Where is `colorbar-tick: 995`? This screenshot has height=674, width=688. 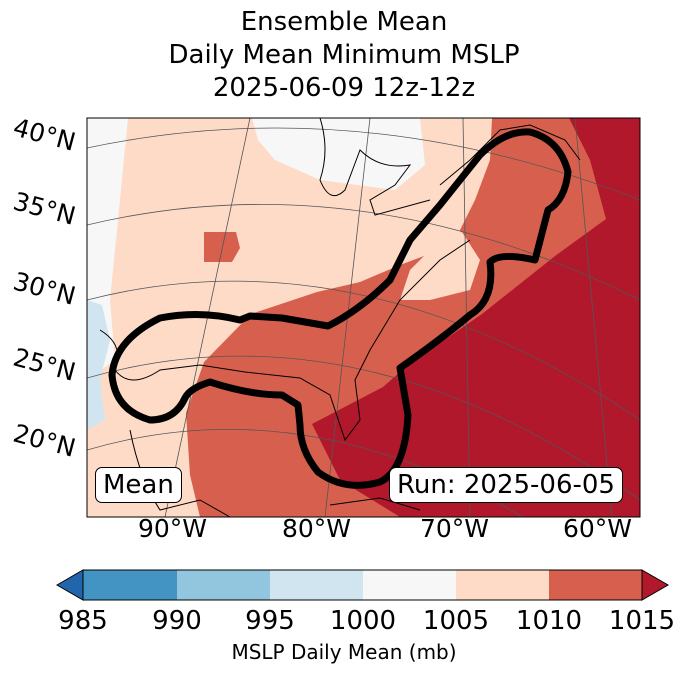
colorbar-tick: 995 is located at coordinates (270, 621).